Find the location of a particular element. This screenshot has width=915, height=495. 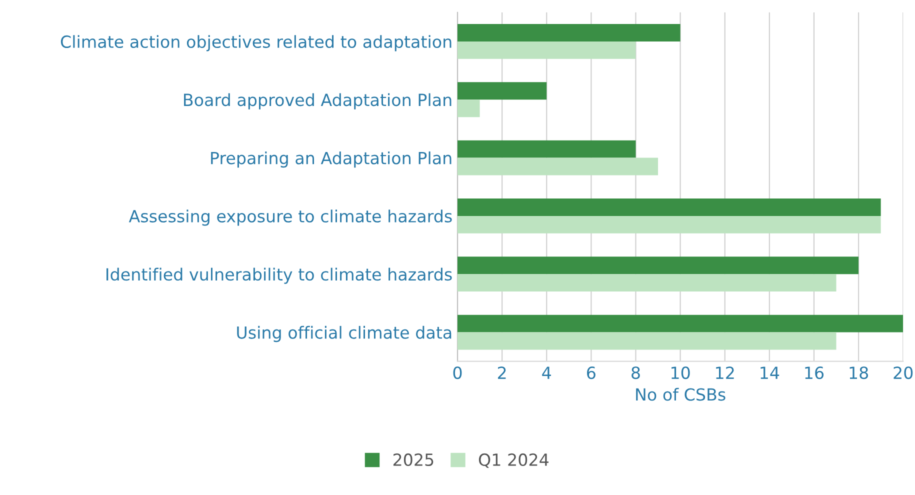

y-tick-label: Using official climate data is located at coordinates (344, 334).